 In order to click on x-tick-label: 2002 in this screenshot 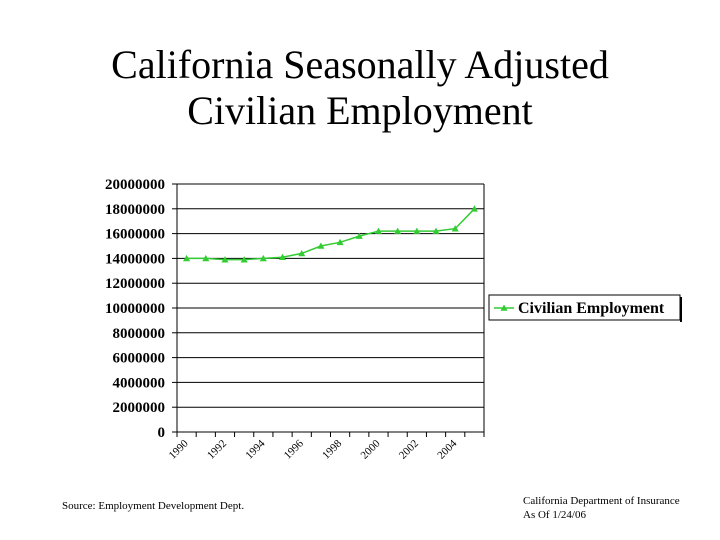, I will do `click(409, 450)`.